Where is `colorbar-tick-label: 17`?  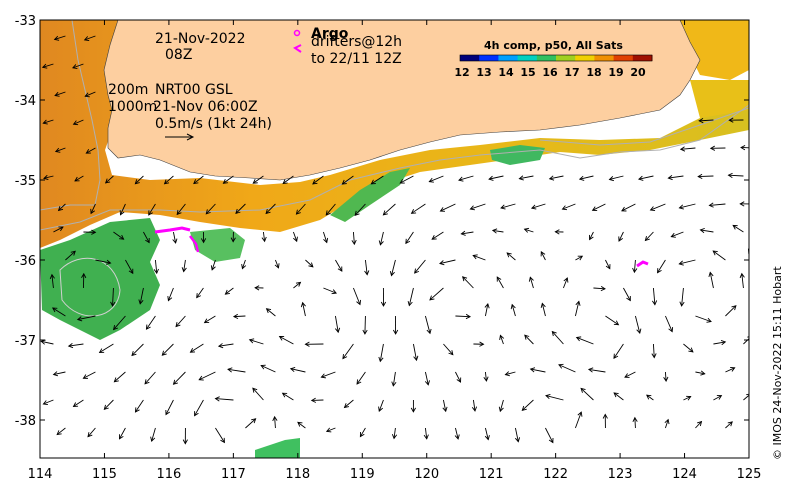 colorbar-tick-label: 17 is located at coordinates (571, 72).